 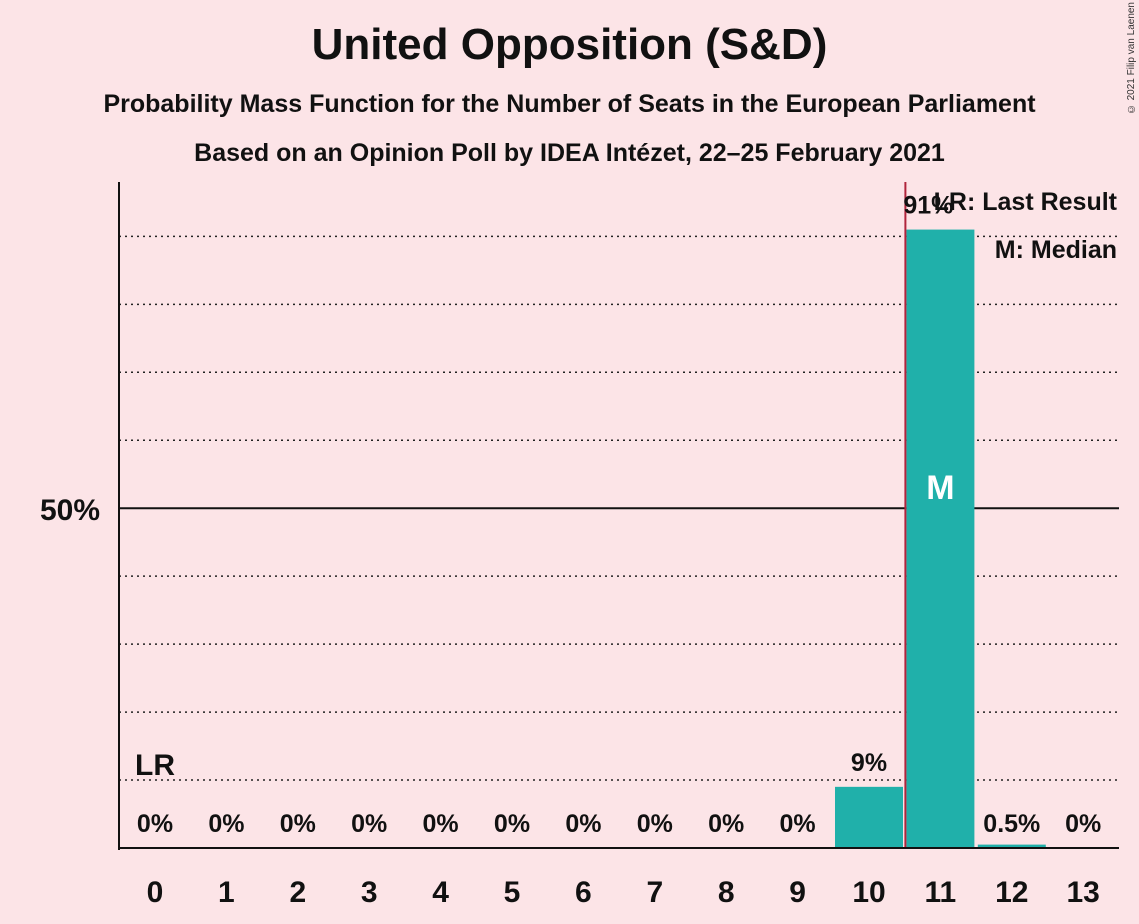 What do you see at coordinates (70, 510) in the screenshot?
I see `y-tick-label: 50%` at bounding box center [70, 510].